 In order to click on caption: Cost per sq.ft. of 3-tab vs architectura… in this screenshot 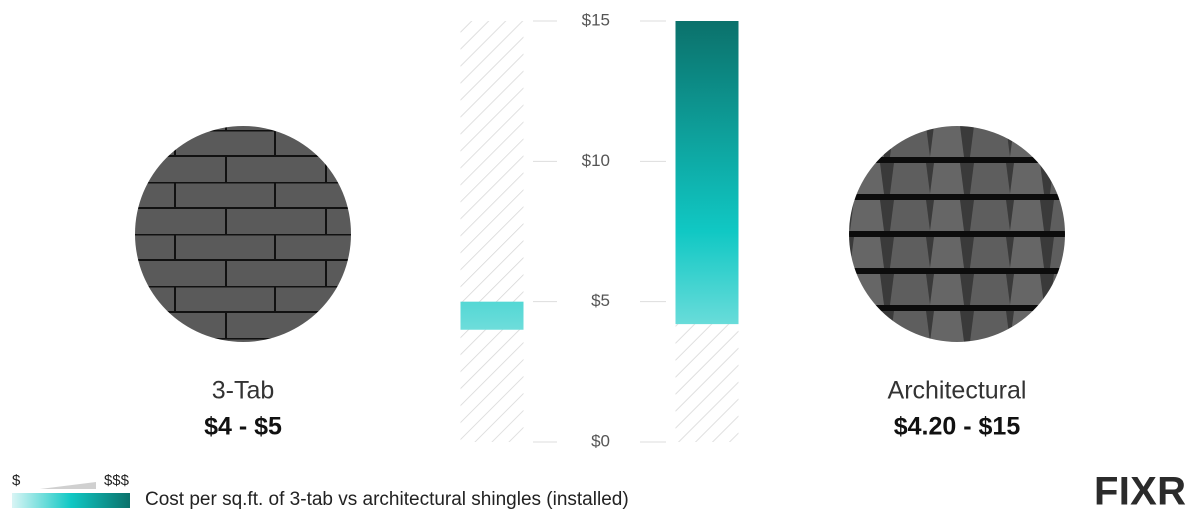, I will do `click(387, 499)`.